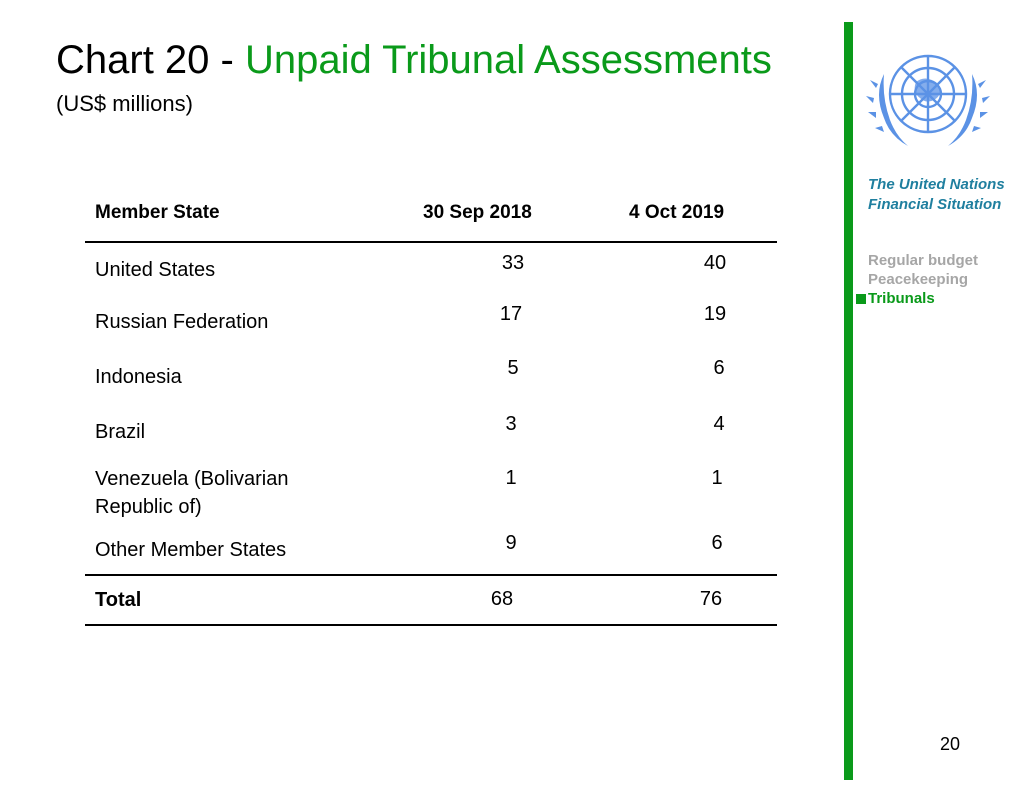  What do you see at coordinates (901, 298) in the screenshot?
I see `nav-item-tribunals: Tribunals` at bounding box center [901, 298].